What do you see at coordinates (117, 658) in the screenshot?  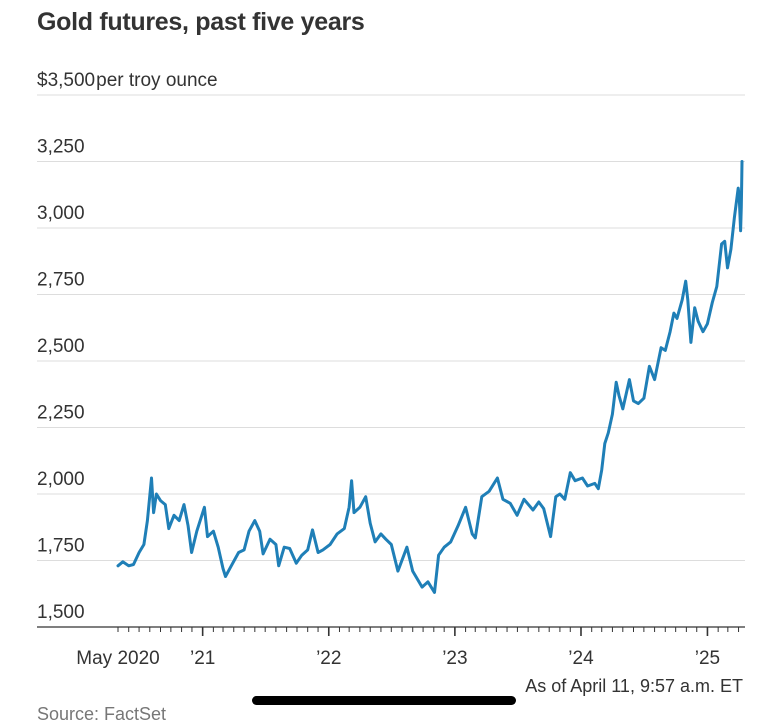 I see `x-tick-label: May 2020` at bounding box center [117, 658].